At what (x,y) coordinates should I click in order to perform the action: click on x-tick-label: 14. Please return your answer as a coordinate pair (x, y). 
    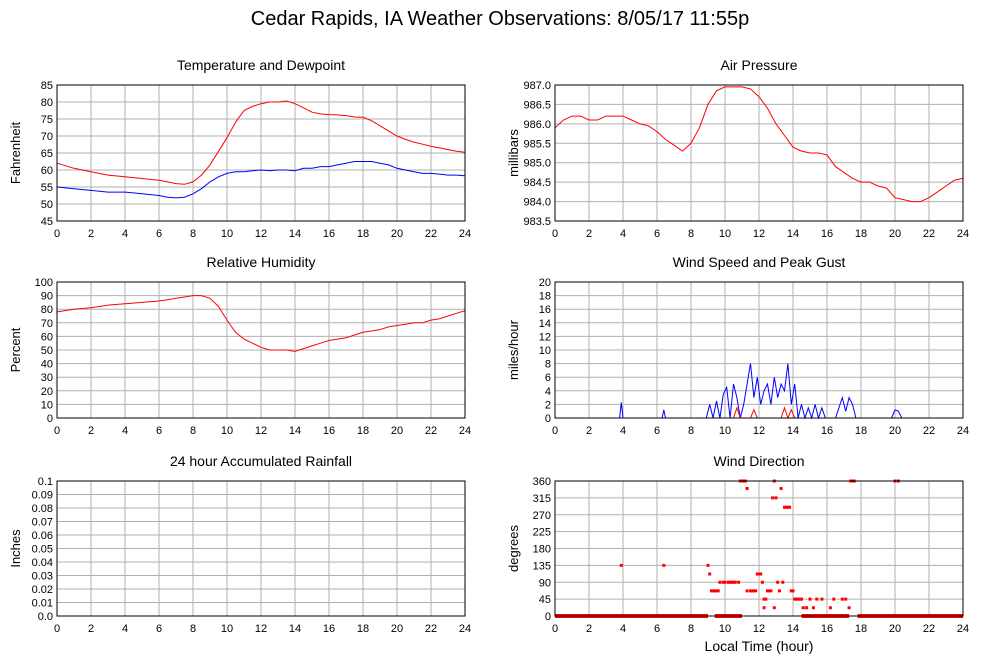
    Looking at the image, I should click on (295, 629).